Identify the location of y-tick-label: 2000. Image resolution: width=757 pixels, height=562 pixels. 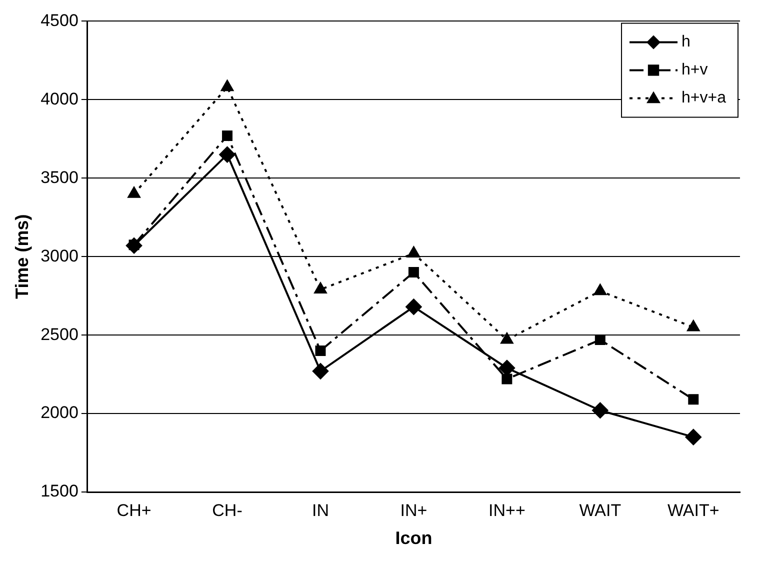
(59, 412).